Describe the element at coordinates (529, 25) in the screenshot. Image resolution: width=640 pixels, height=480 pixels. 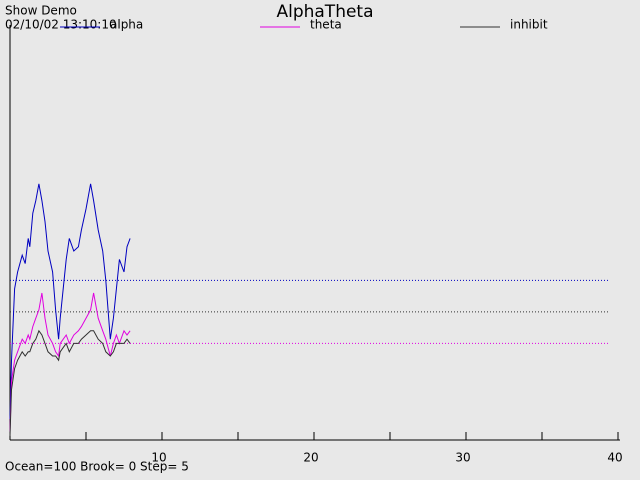
I see `legend-label: inhibit` at that location.